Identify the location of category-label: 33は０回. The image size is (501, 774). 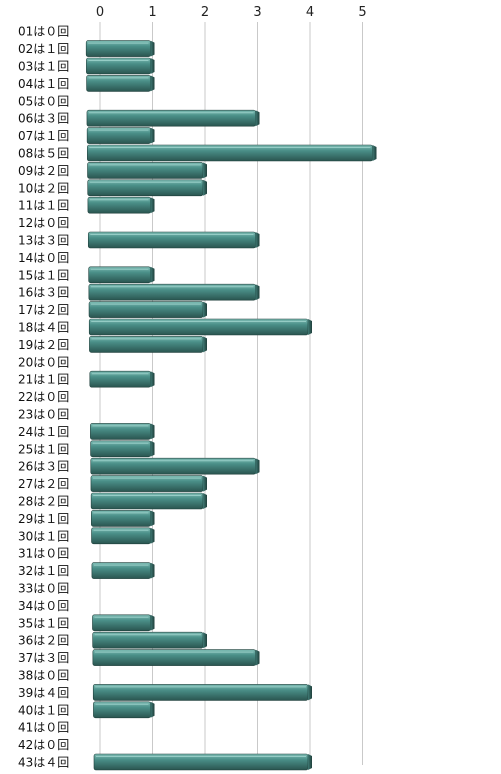
(43, 589).